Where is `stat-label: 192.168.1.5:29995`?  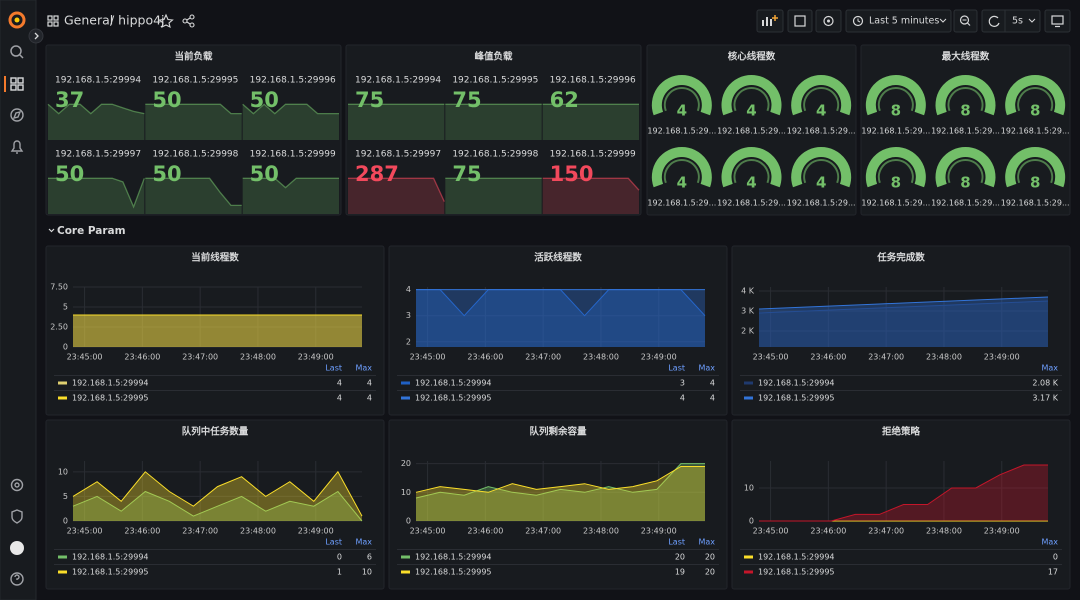
stat-label: 192.168.1.5:29995 is located at coordinates (195, 81).